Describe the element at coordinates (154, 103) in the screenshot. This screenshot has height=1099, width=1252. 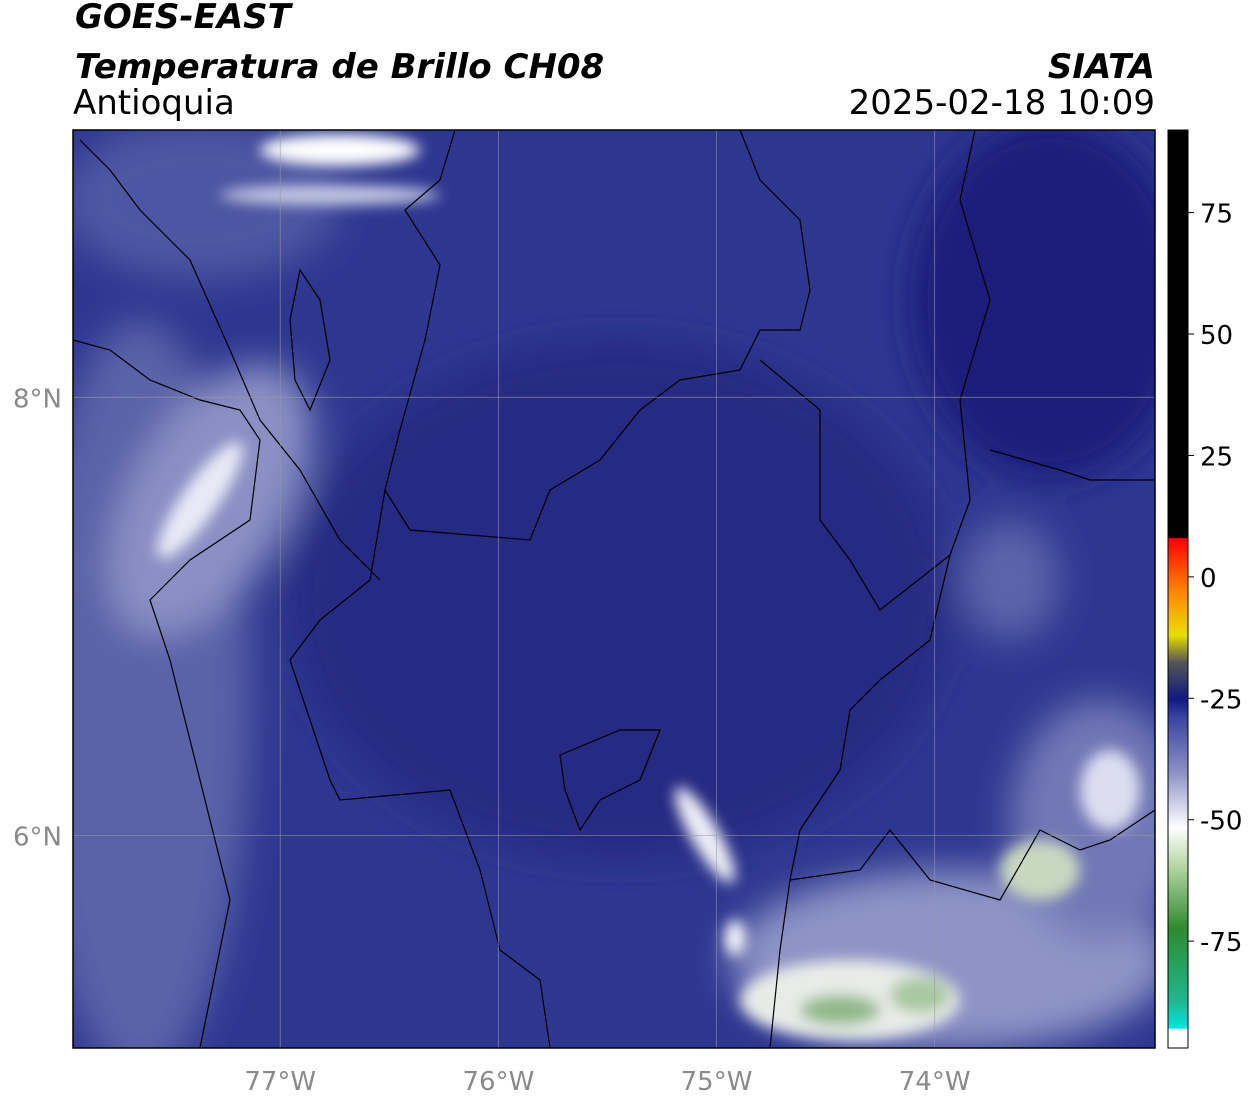
I see `region: Antioquia` at that location.